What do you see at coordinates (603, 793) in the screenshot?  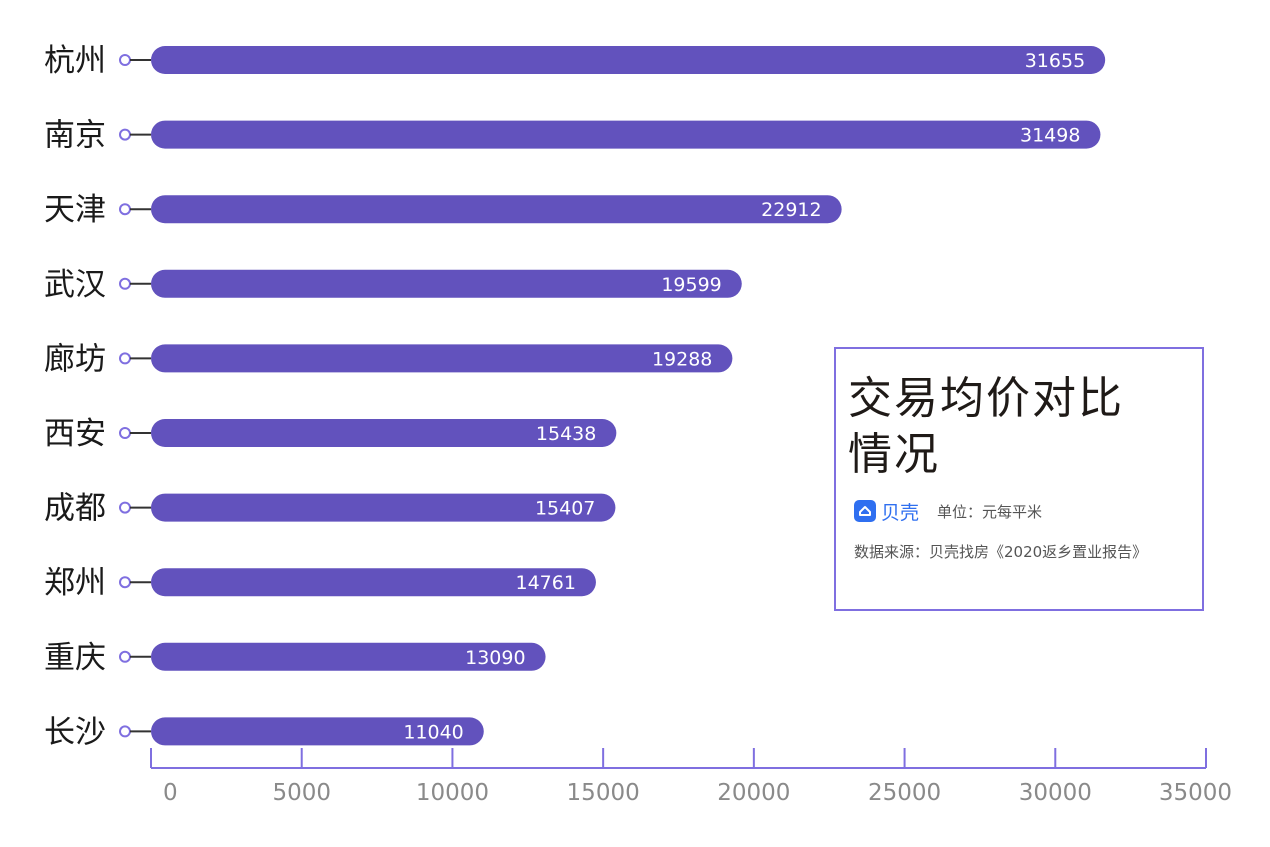 I see `x-tick-label: 15000` at bounding box center [603, 793].